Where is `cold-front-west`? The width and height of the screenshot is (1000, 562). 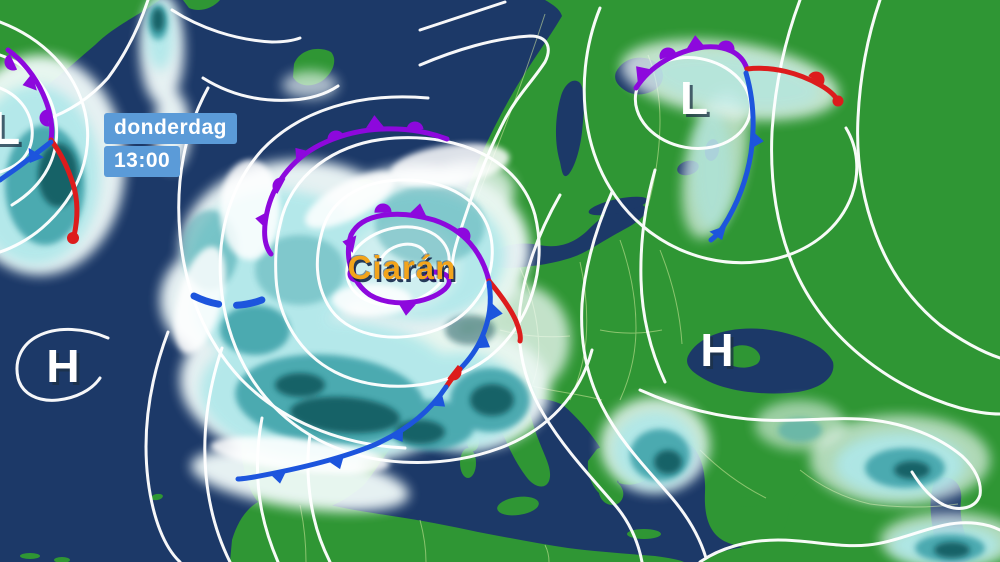 cold-front-west is located at coordinates (27, 161).